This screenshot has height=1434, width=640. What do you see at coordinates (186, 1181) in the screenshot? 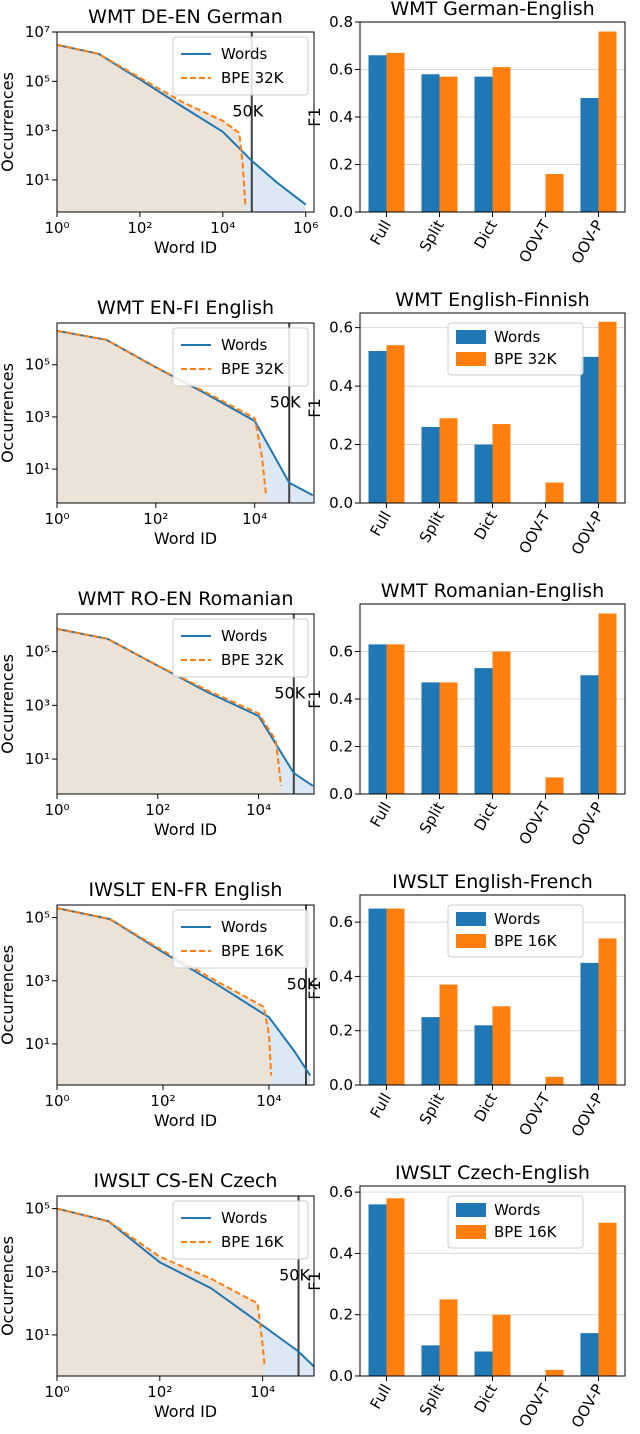
I see `chart-title: IWSLT CS-EN Czech` at bounding box center [186, 1181].